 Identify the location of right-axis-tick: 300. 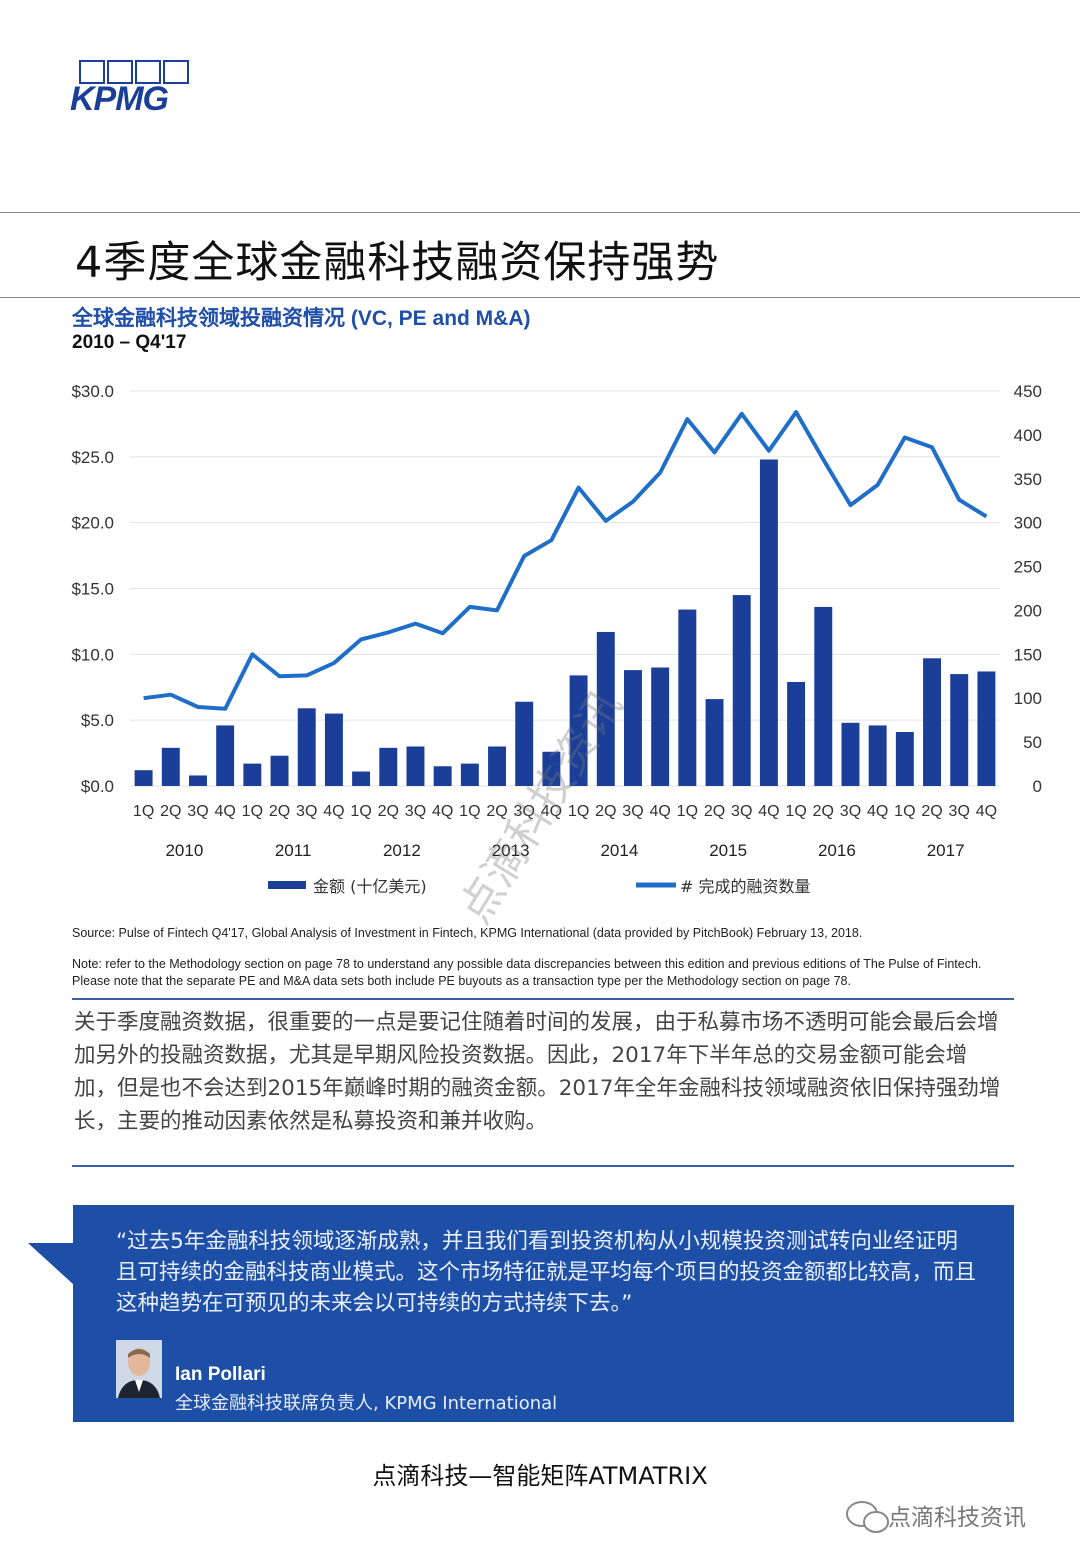
(1028, 523).